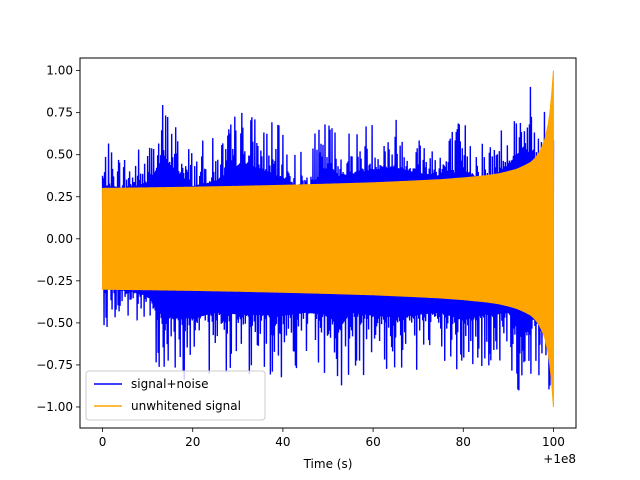 The width and height of the screenshot is (640, 480). What do you see at coordinates (332, 438) in the screenshot?
I see `x-axis: 0 20 40 60 80 100` at bounding box center [332, 438].